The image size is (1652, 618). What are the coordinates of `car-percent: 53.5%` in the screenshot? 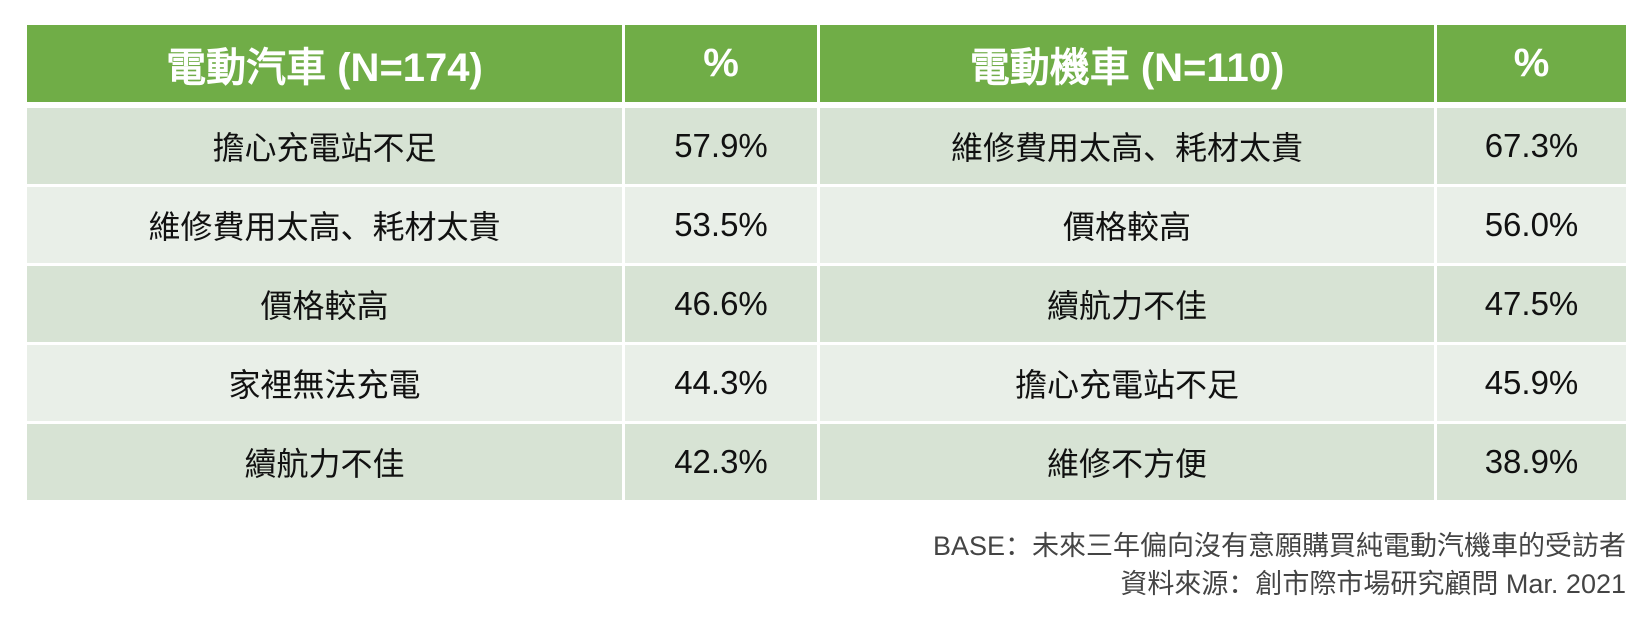 It's located at (721, 225).